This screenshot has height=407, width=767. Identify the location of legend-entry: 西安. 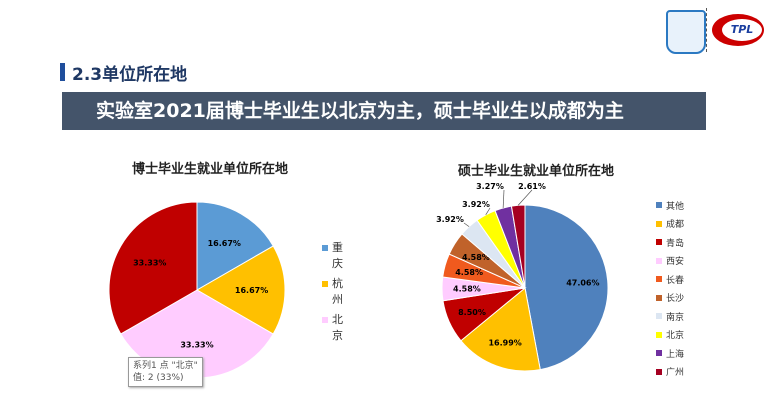
(670, 261).